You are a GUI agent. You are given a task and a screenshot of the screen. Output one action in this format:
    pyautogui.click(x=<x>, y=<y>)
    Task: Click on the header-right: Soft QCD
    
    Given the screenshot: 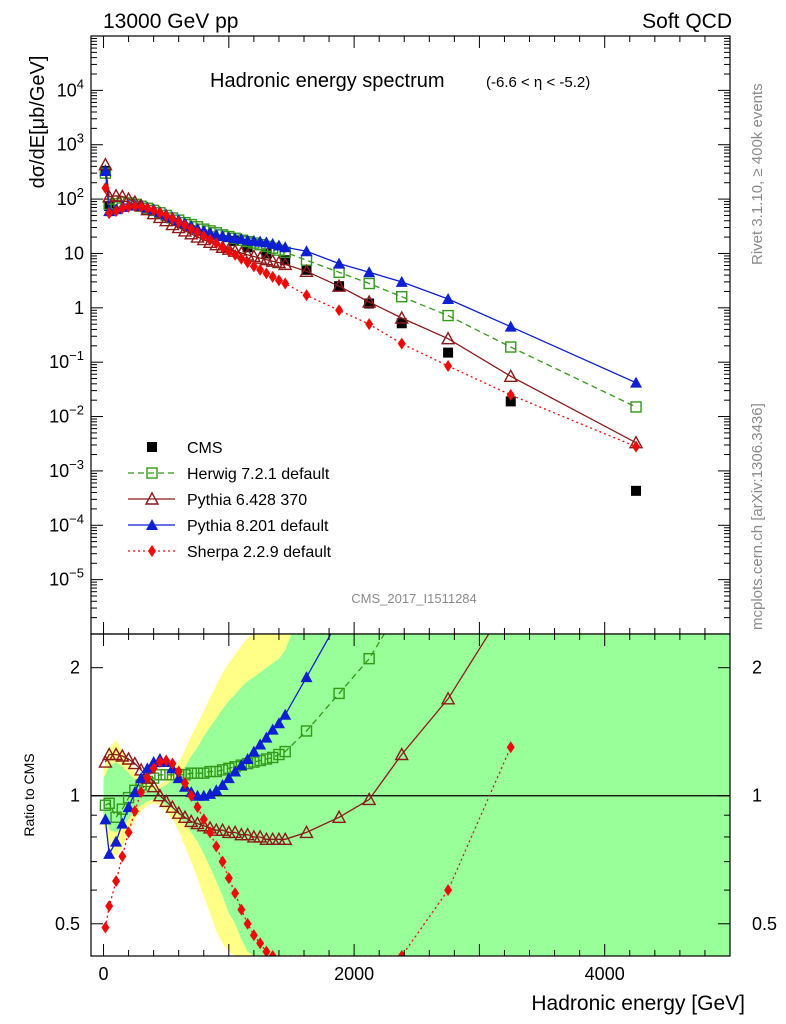 What is the action you would take?
    pyautogui.click(x=687, y=21)
    